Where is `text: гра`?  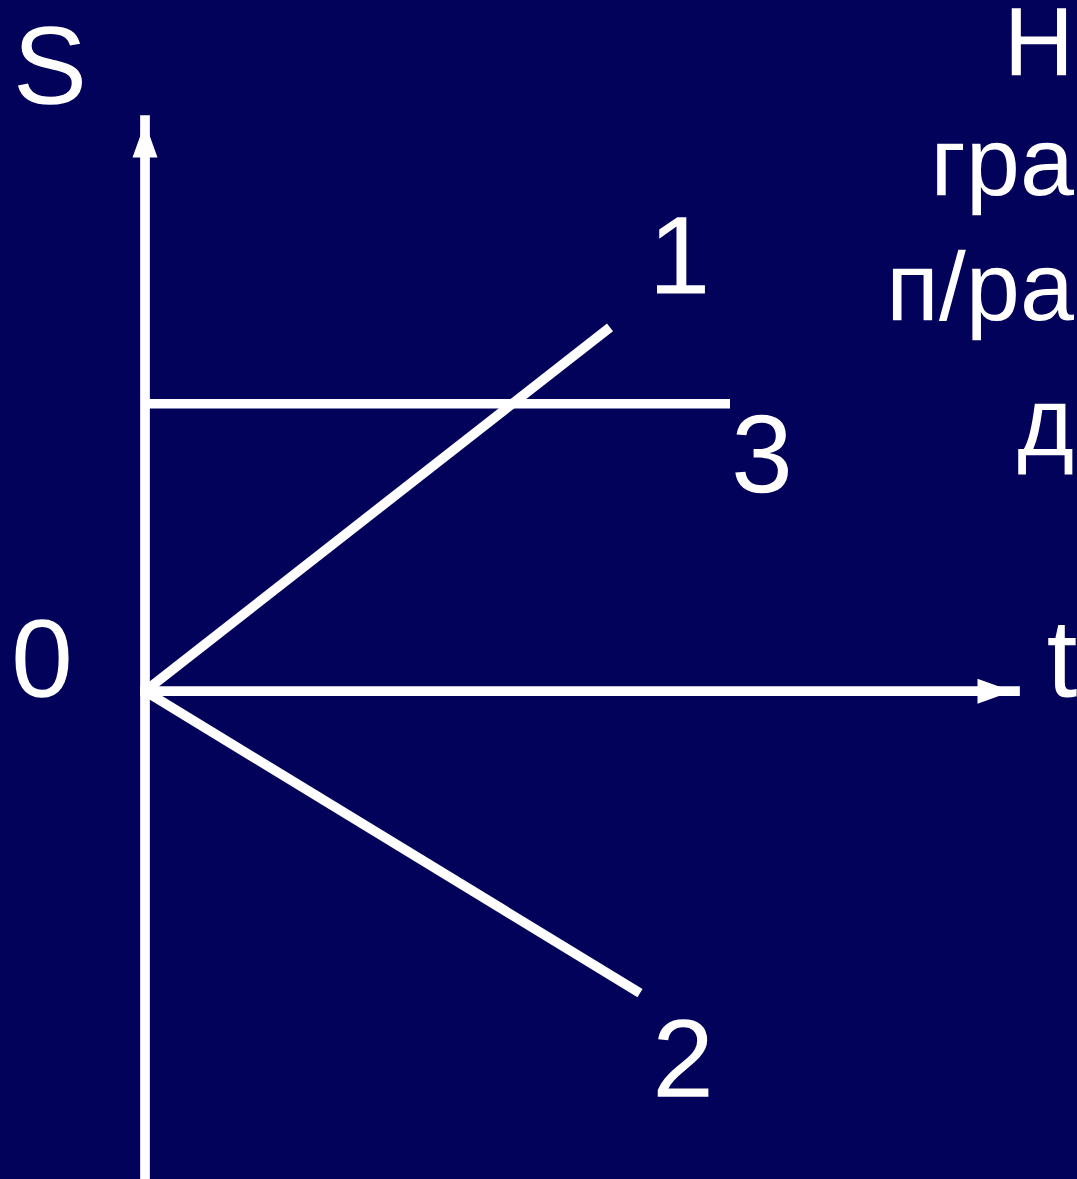
text: гра is located at coordinates (1006, 179).